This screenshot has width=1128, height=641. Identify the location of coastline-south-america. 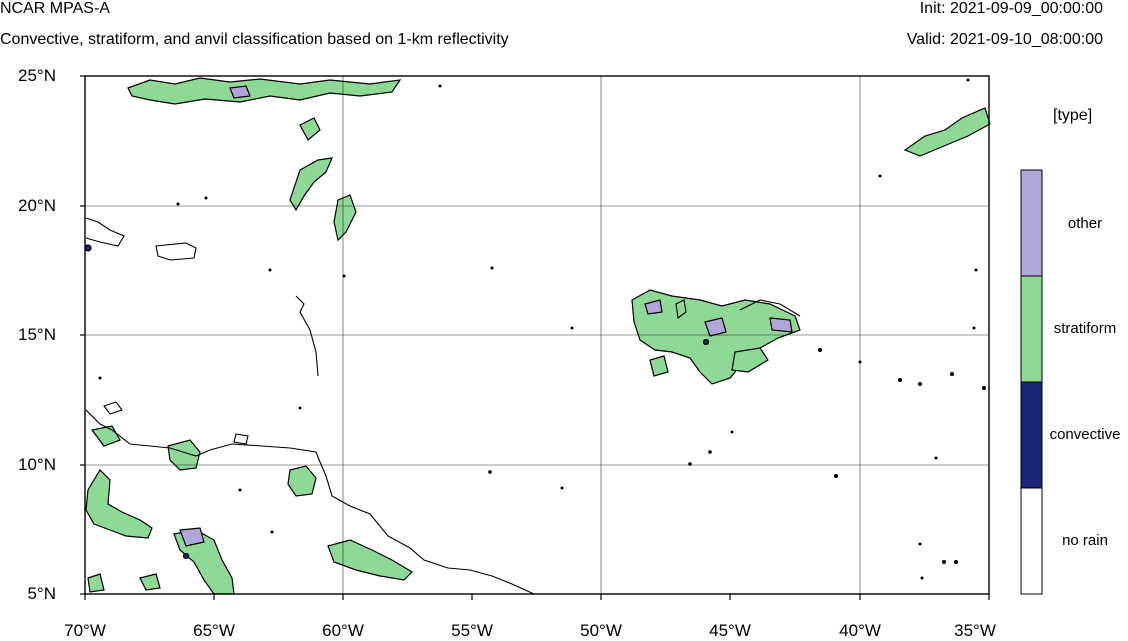
(310, 502).